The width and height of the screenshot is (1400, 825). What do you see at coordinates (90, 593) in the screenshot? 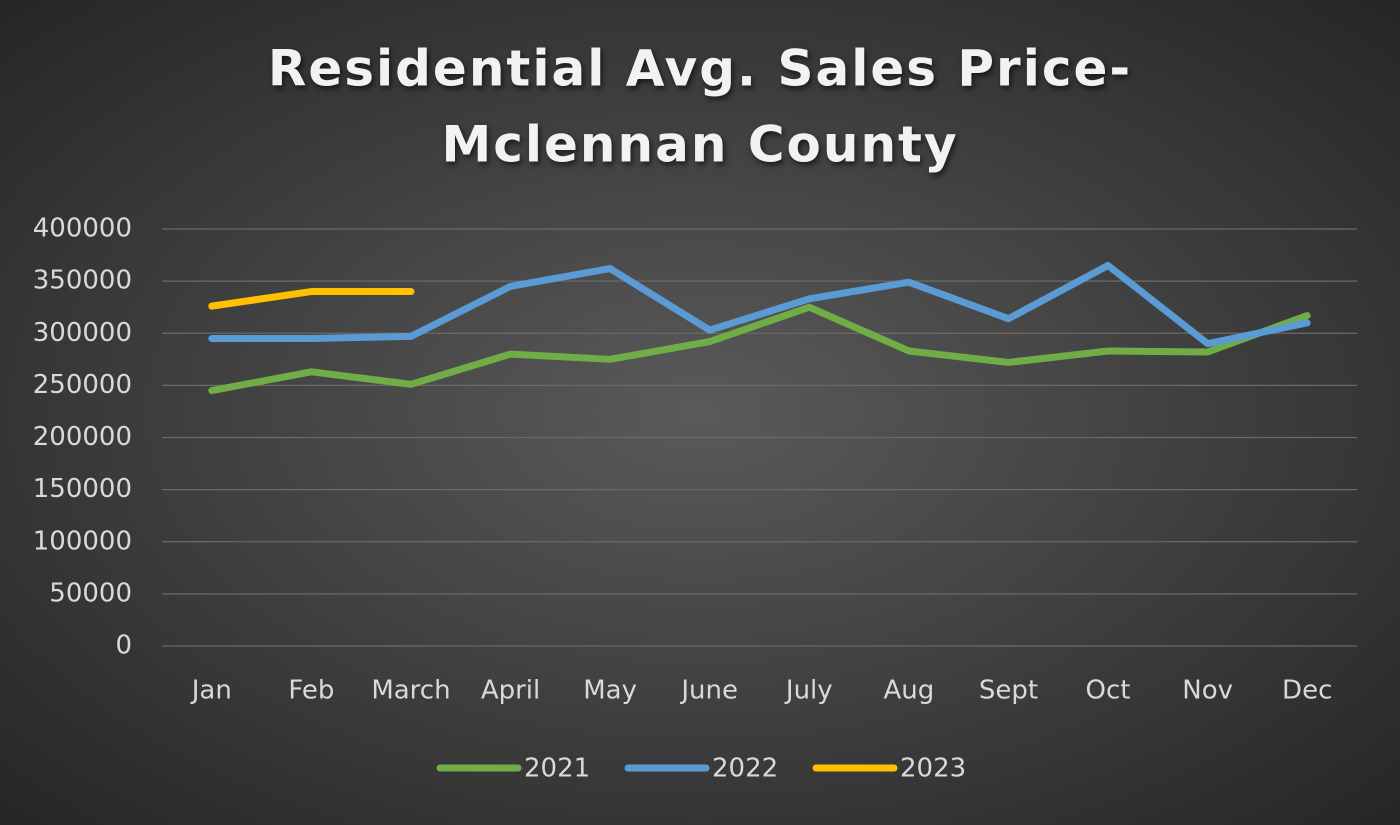
I see `y-tick-label: 50000` at bounding box center [90, 593].